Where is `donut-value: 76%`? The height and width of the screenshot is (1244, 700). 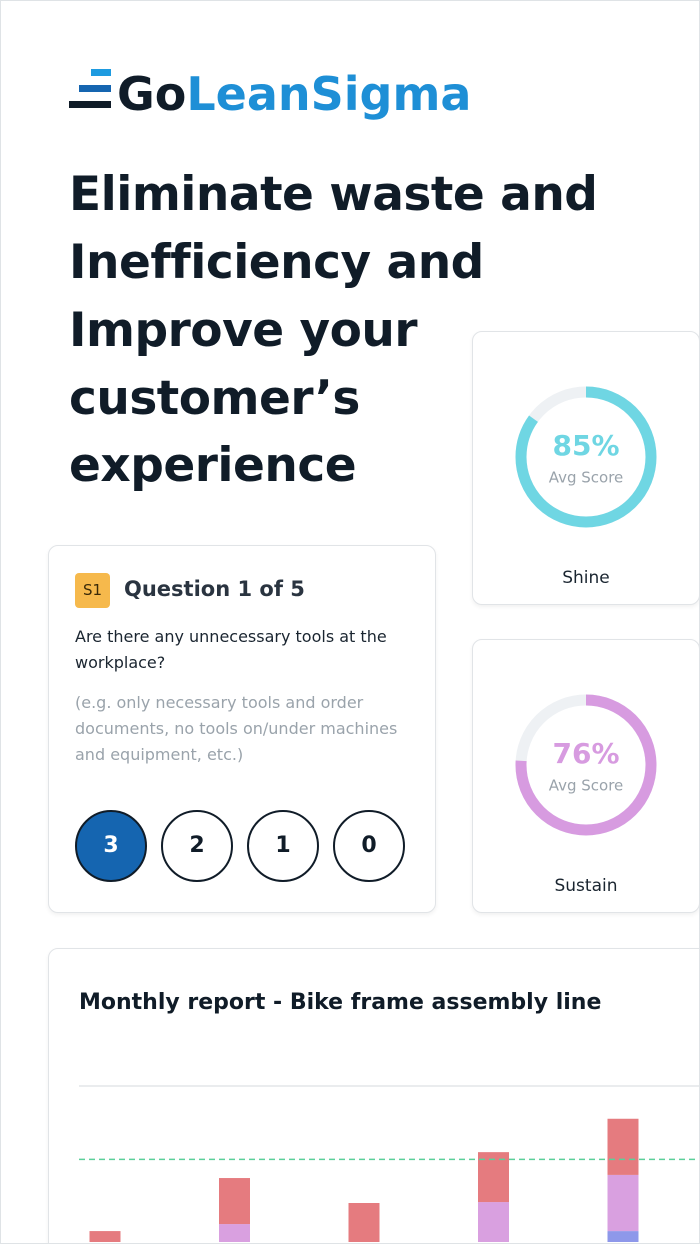
donut-value: 76% is located at coordinates (585, 753).